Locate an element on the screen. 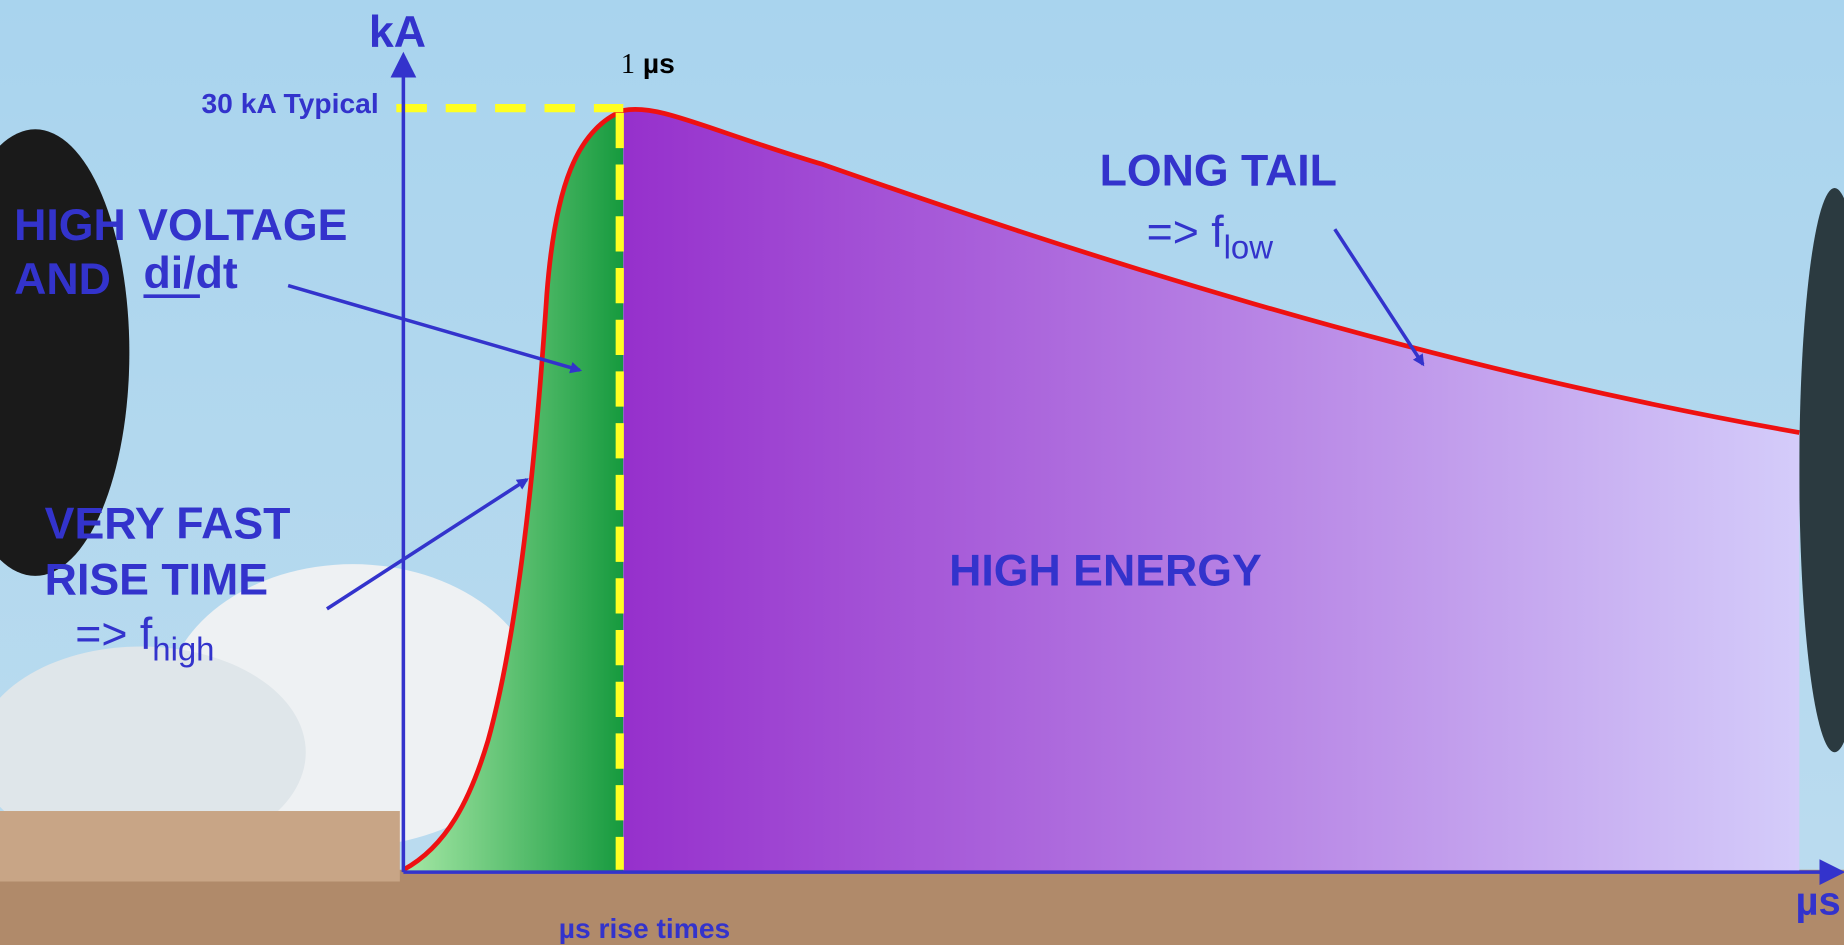  annotation-text: => flow is located at coordinates (1210, 237).